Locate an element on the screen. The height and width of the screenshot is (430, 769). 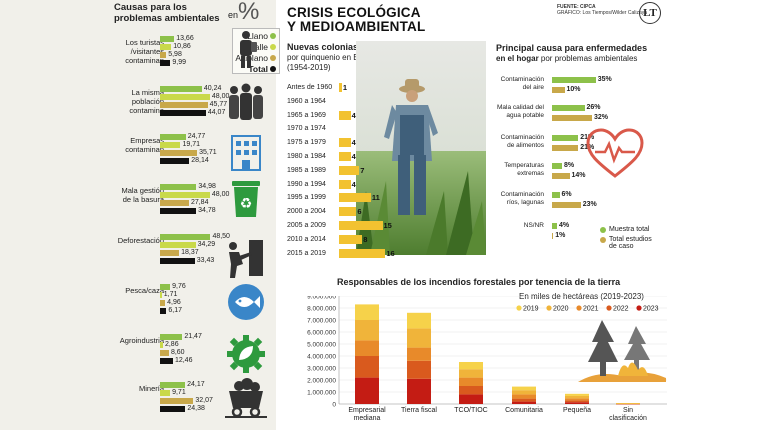
disease-value-label: 8% is located at coordinates (569, 165).